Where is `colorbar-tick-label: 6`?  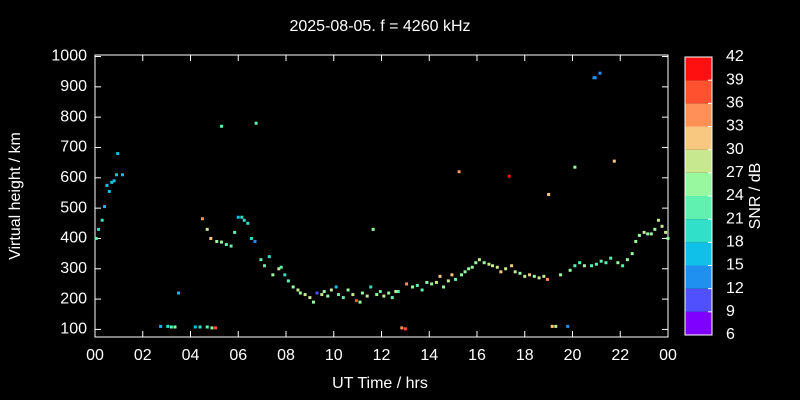 colorbar-tick-label: 6 is located at coordinates (730, 334).